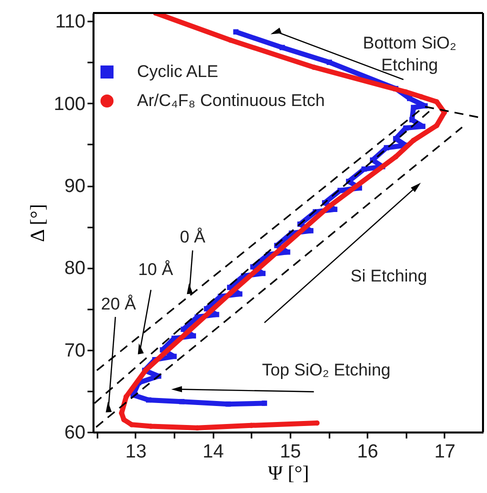  Describe the element at coordinates (409, 53) in the screenshot. I see `annotation: Bottom SiO₂ Etching` at that location.